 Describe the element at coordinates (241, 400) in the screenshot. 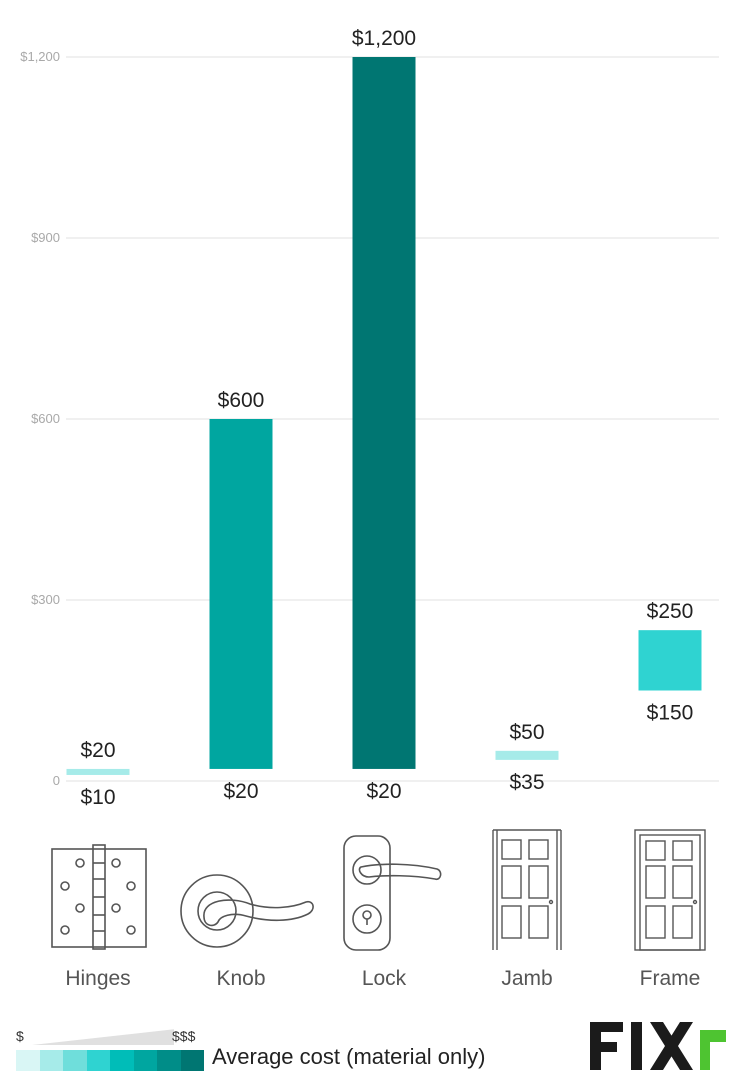

I see `bar-high-label: $600` at that location.